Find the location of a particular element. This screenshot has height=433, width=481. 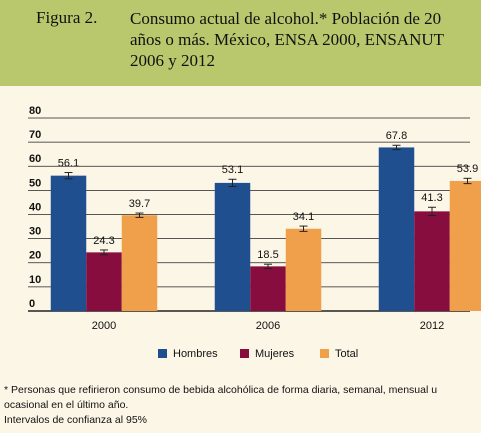

y-tick-label: 50 is located at coordinates (35, 183).